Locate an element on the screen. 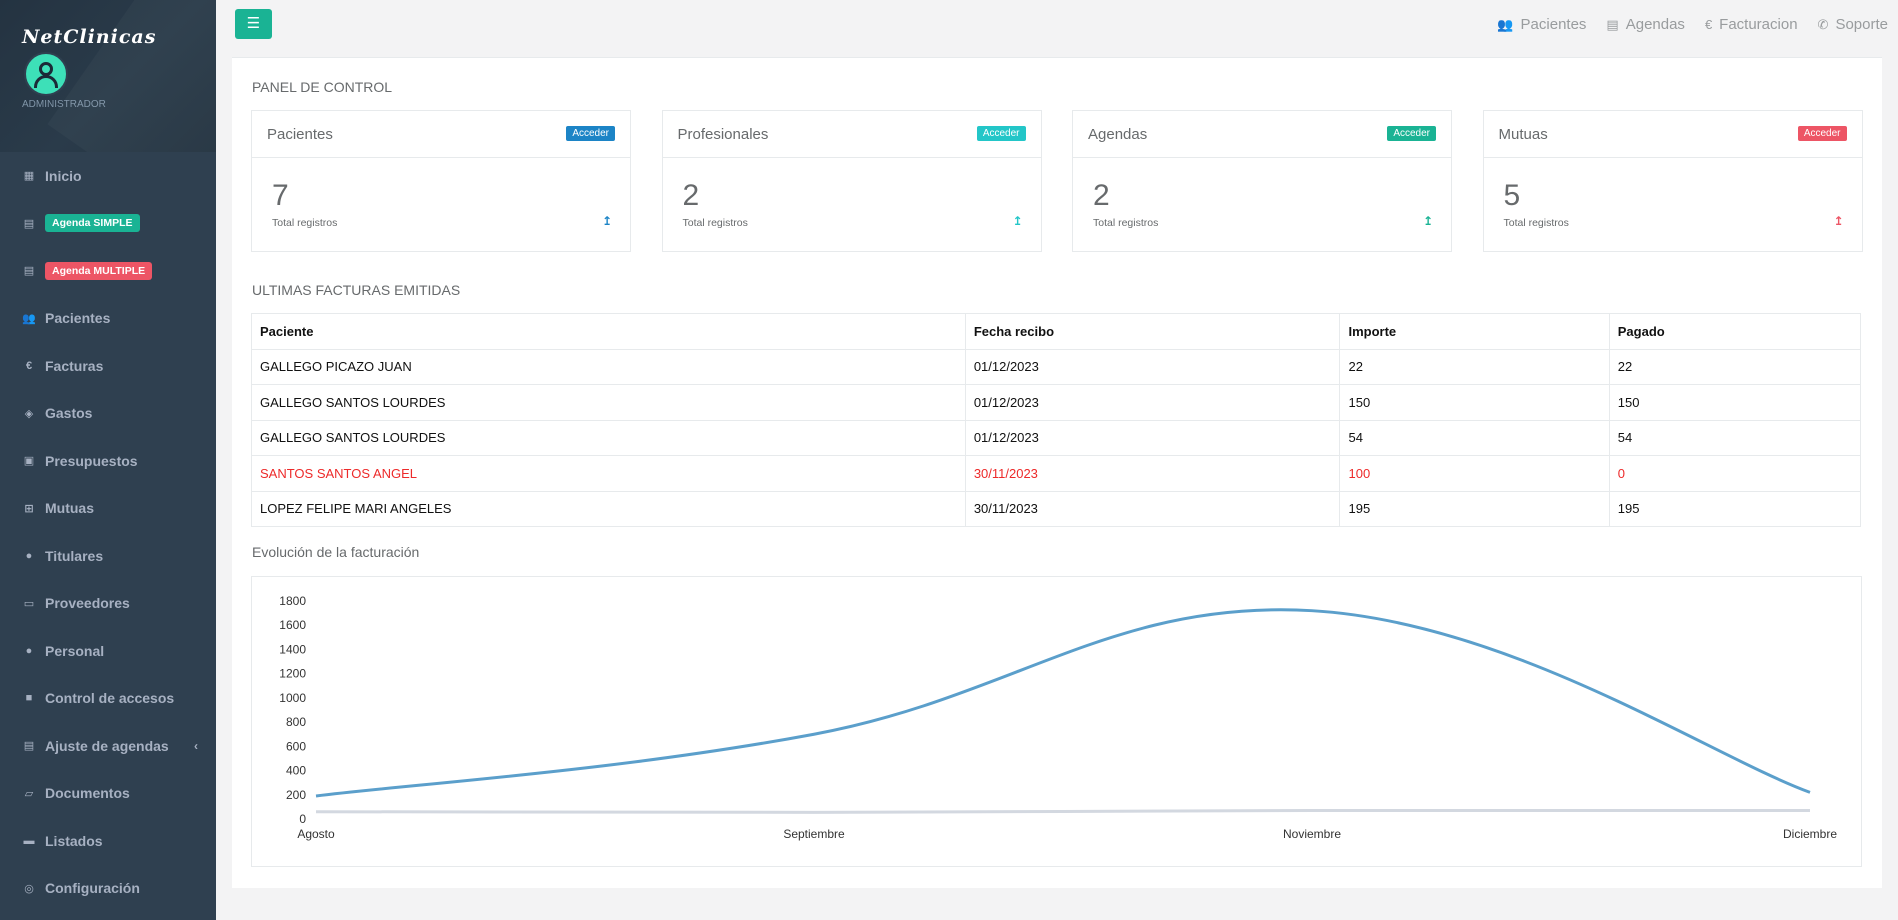 The image size is (1898, 920). sidebar-item-label: Agenda MULTIPLE is located at coordinates (99, 270).